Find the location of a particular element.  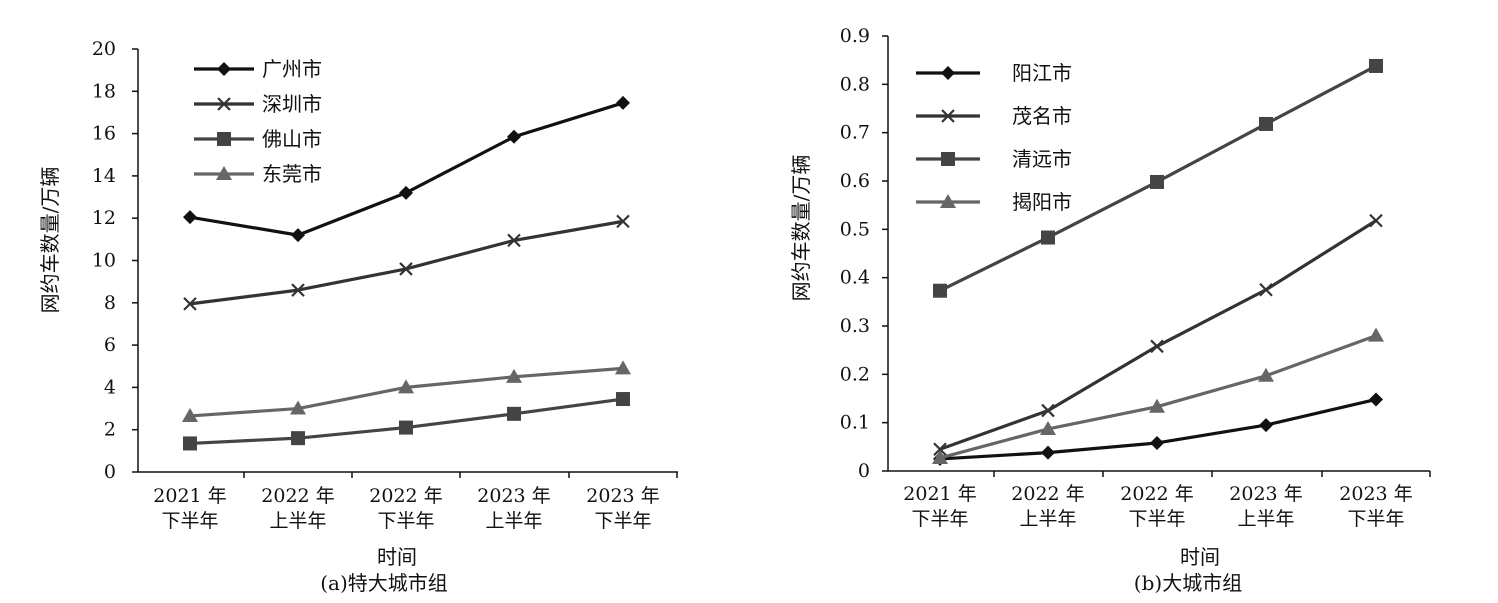

legend-label: 揭阳市 is located at coordinates (1042, 202).